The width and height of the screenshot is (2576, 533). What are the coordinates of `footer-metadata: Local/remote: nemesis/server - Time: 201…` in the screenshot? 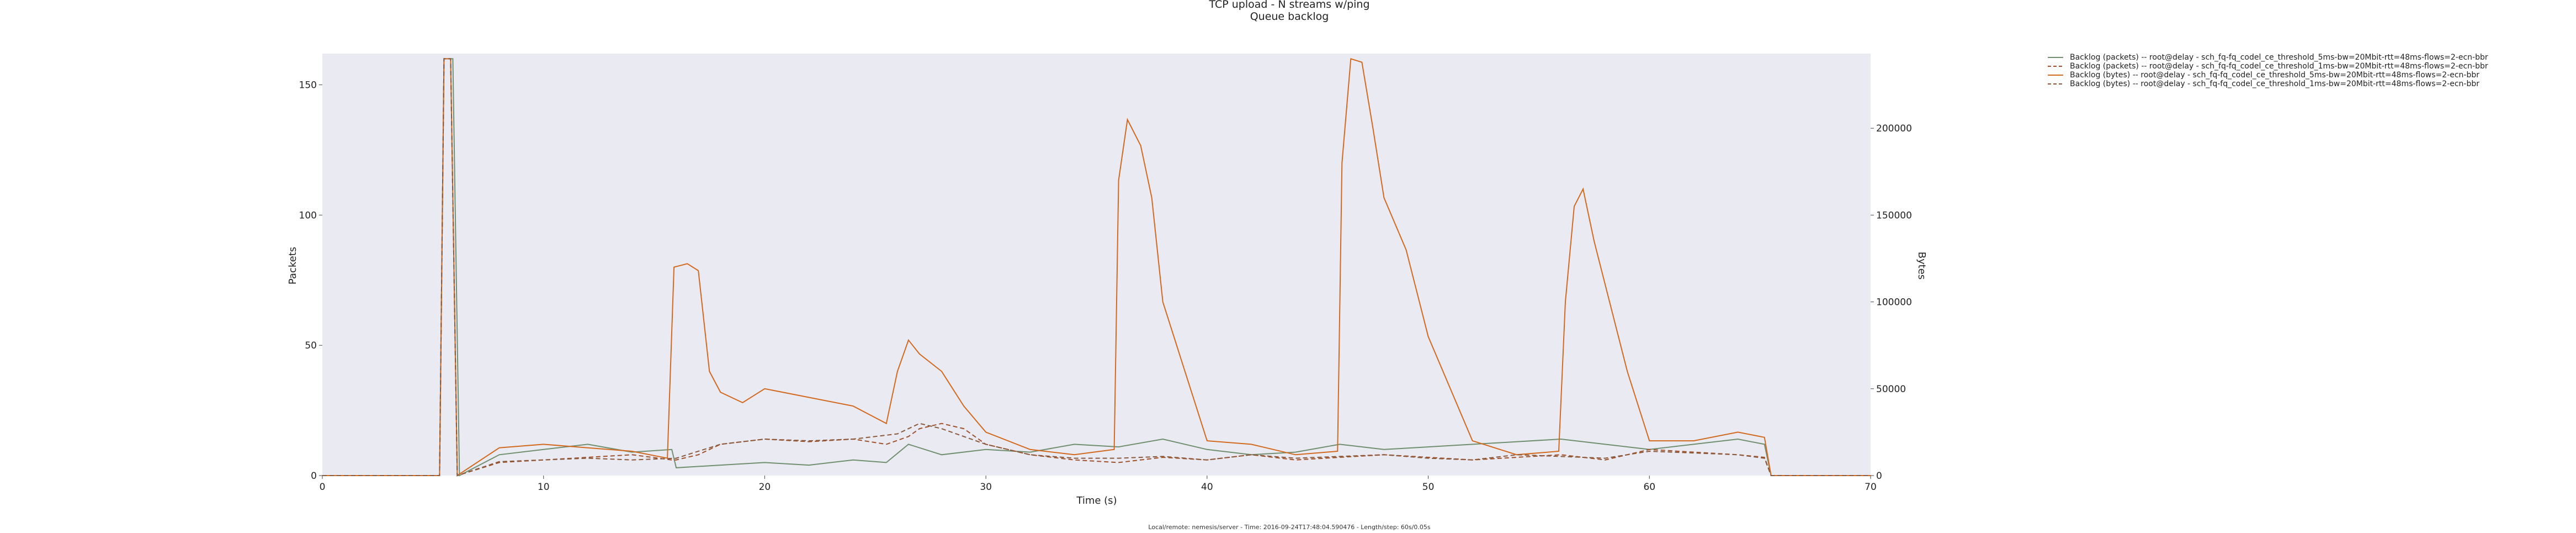 It's located at (1289, 527).